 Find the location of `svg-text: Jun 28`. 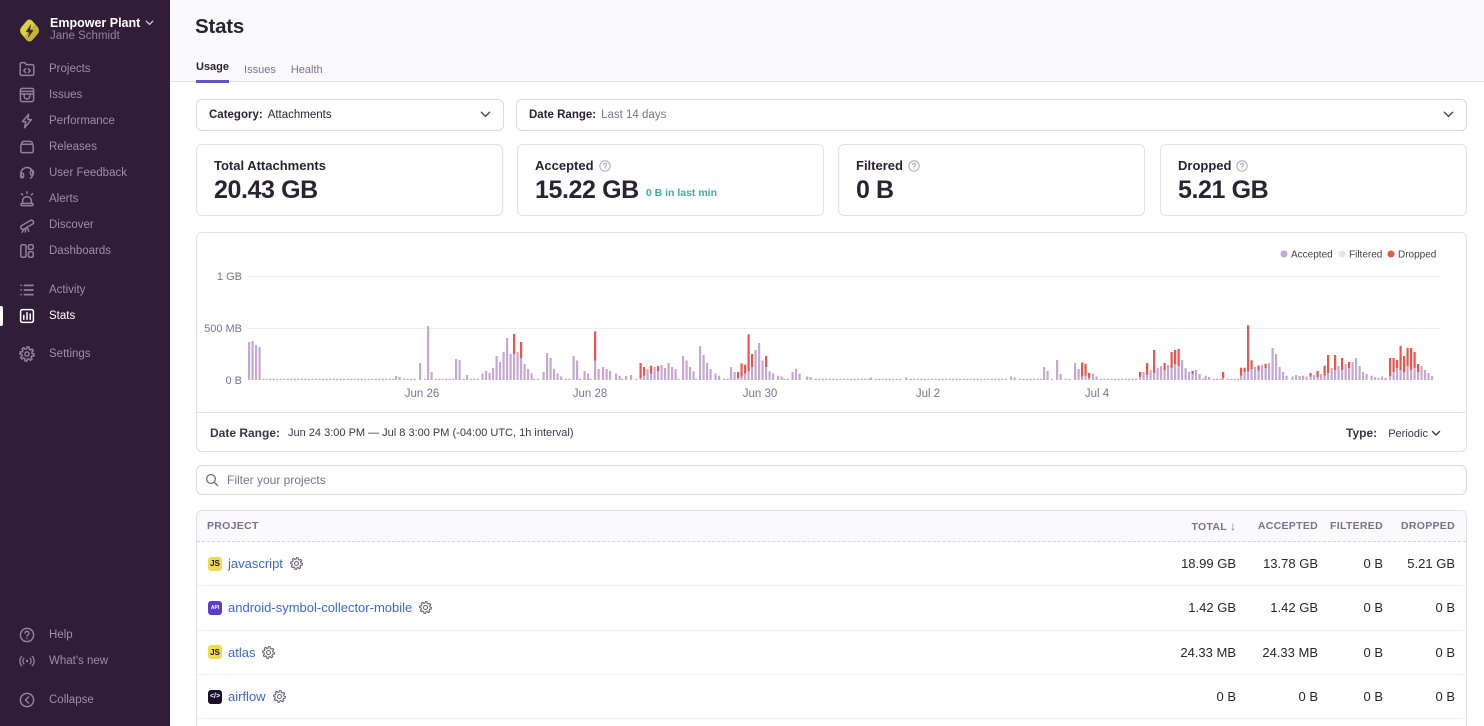

svg-text: Jun 28 is located at coordinates (590, 394).